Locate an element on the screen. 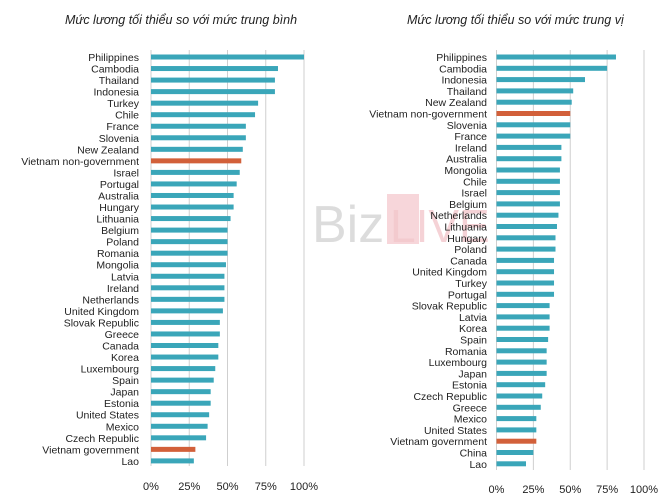 The image size is (670, 499). category-label: Japan is located at coordinates (124, 393).